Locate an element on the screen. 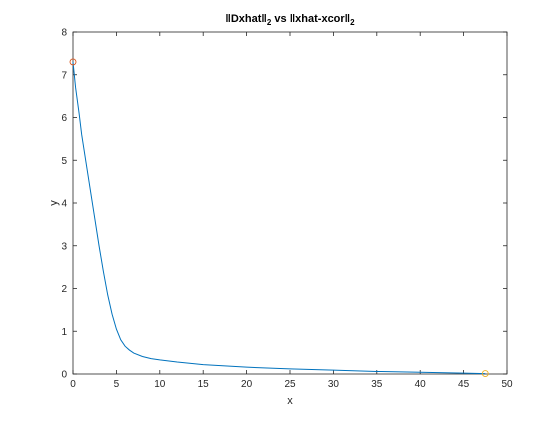  x-tick-label: 45 is located at coordinates (464, 384).